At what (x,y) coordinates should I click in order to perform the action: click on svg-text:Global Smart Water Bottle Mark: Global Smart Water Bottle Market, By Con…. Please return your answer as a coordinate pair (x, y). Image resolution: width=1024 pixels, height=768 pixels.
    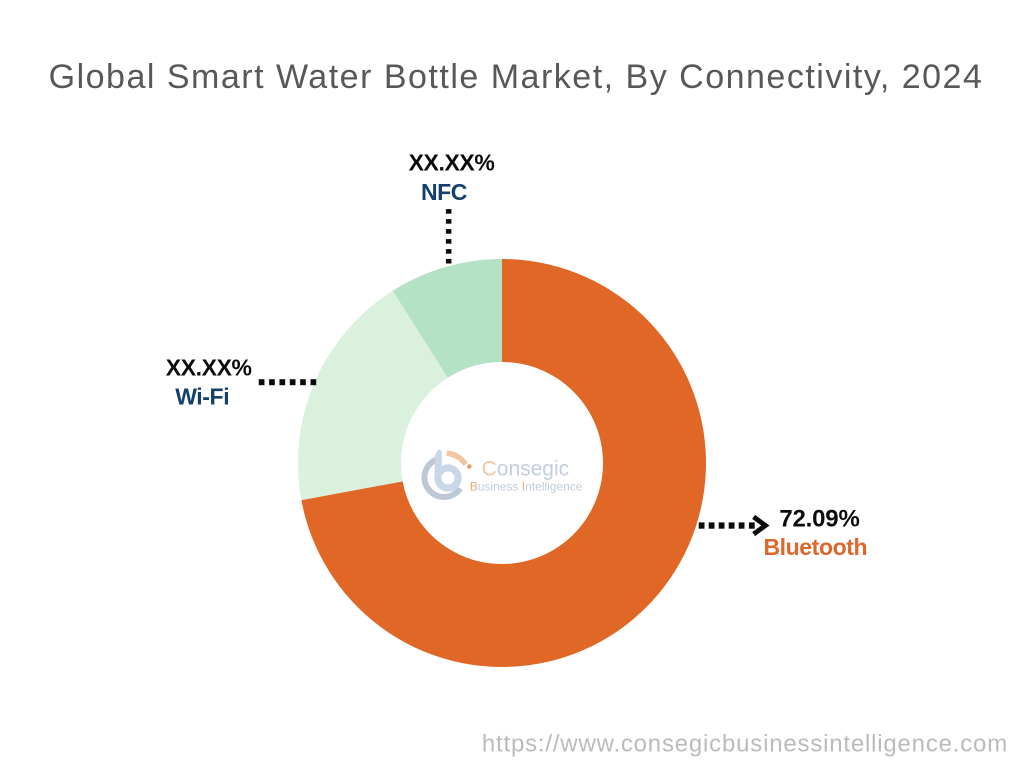
    Looking at the image, I should click on (516, 77).